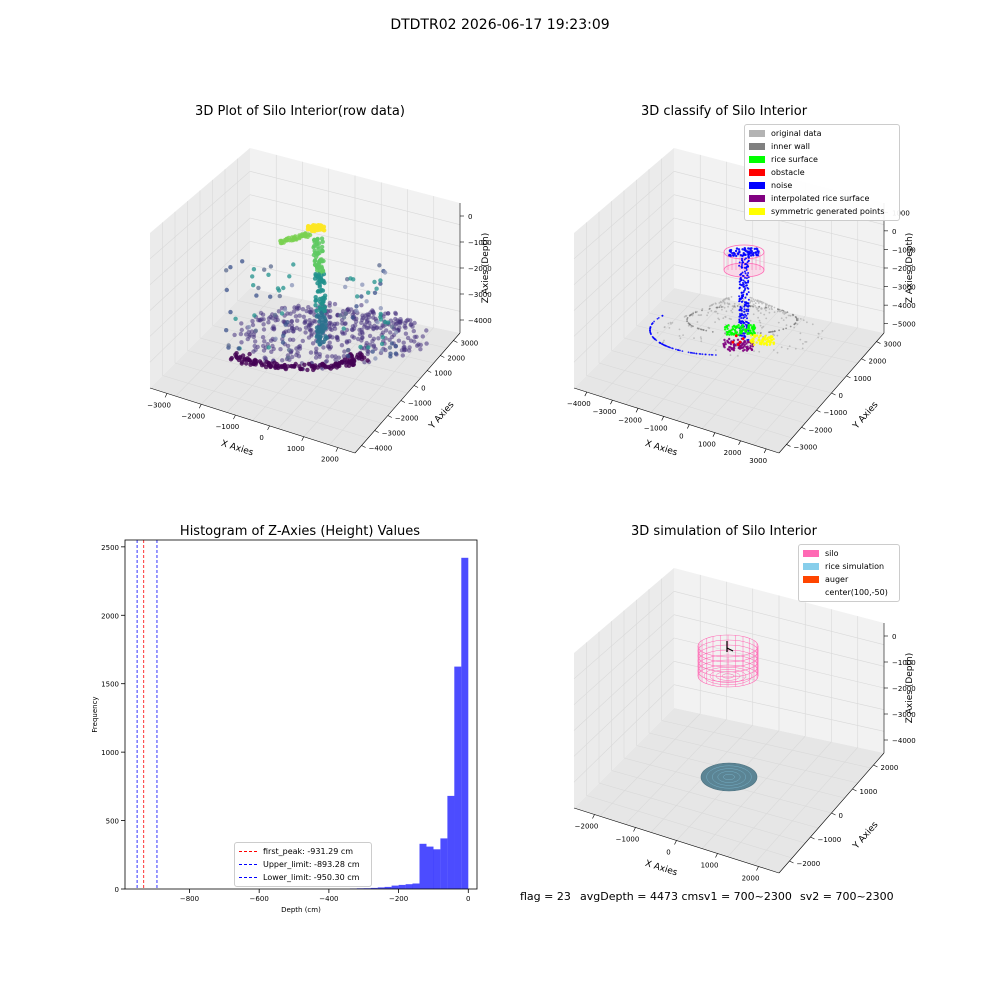 Image resolution: width=1000 pixels, height=1000 pixels. I want to click on z-tick-label: −2000, so click(480, 269).